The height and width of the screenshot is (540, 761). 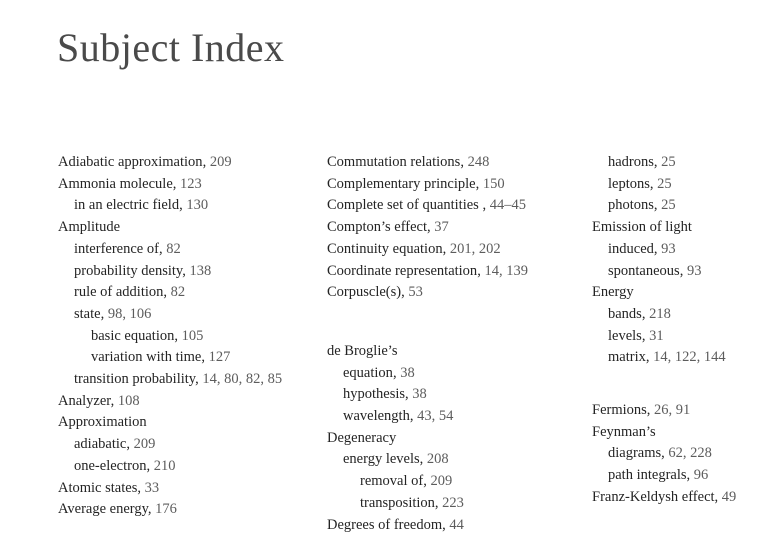 I want to click on index-entry: leptons, 25, so click(x=640, y=183).